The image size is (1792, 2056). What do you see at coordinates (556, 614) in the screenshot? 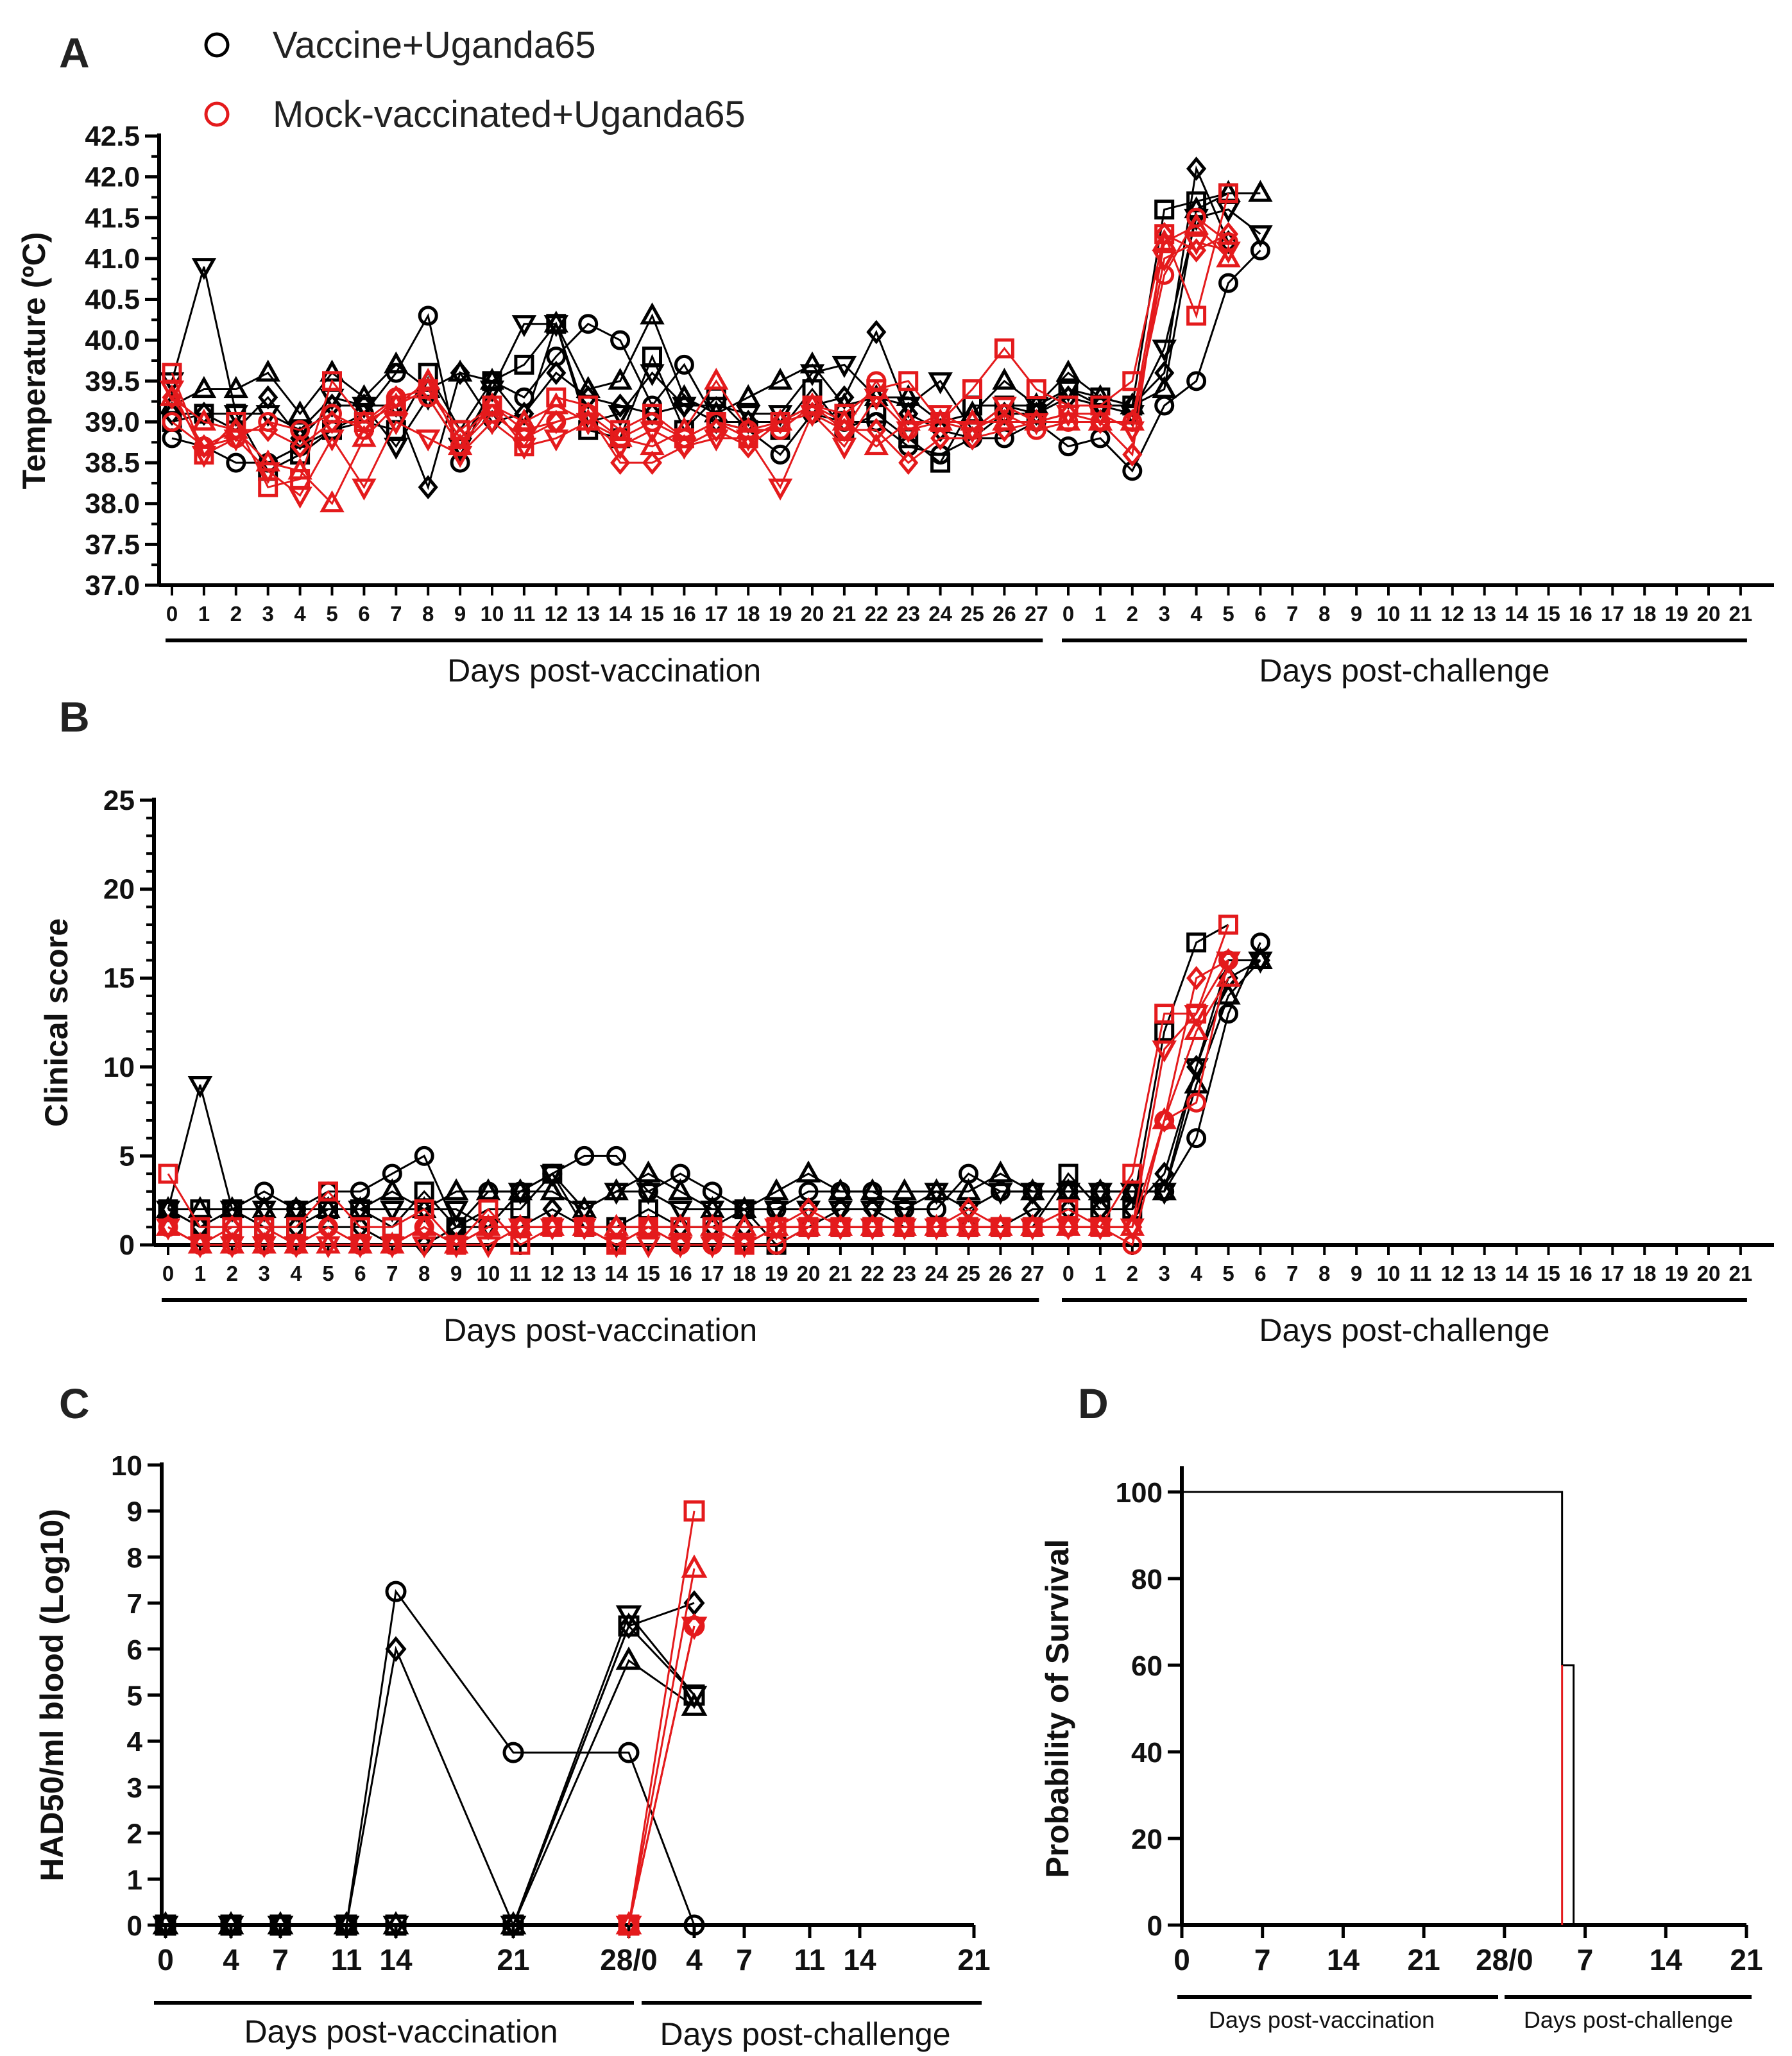
I see `x-tick-label: 12` at bounding box center [556, 614].